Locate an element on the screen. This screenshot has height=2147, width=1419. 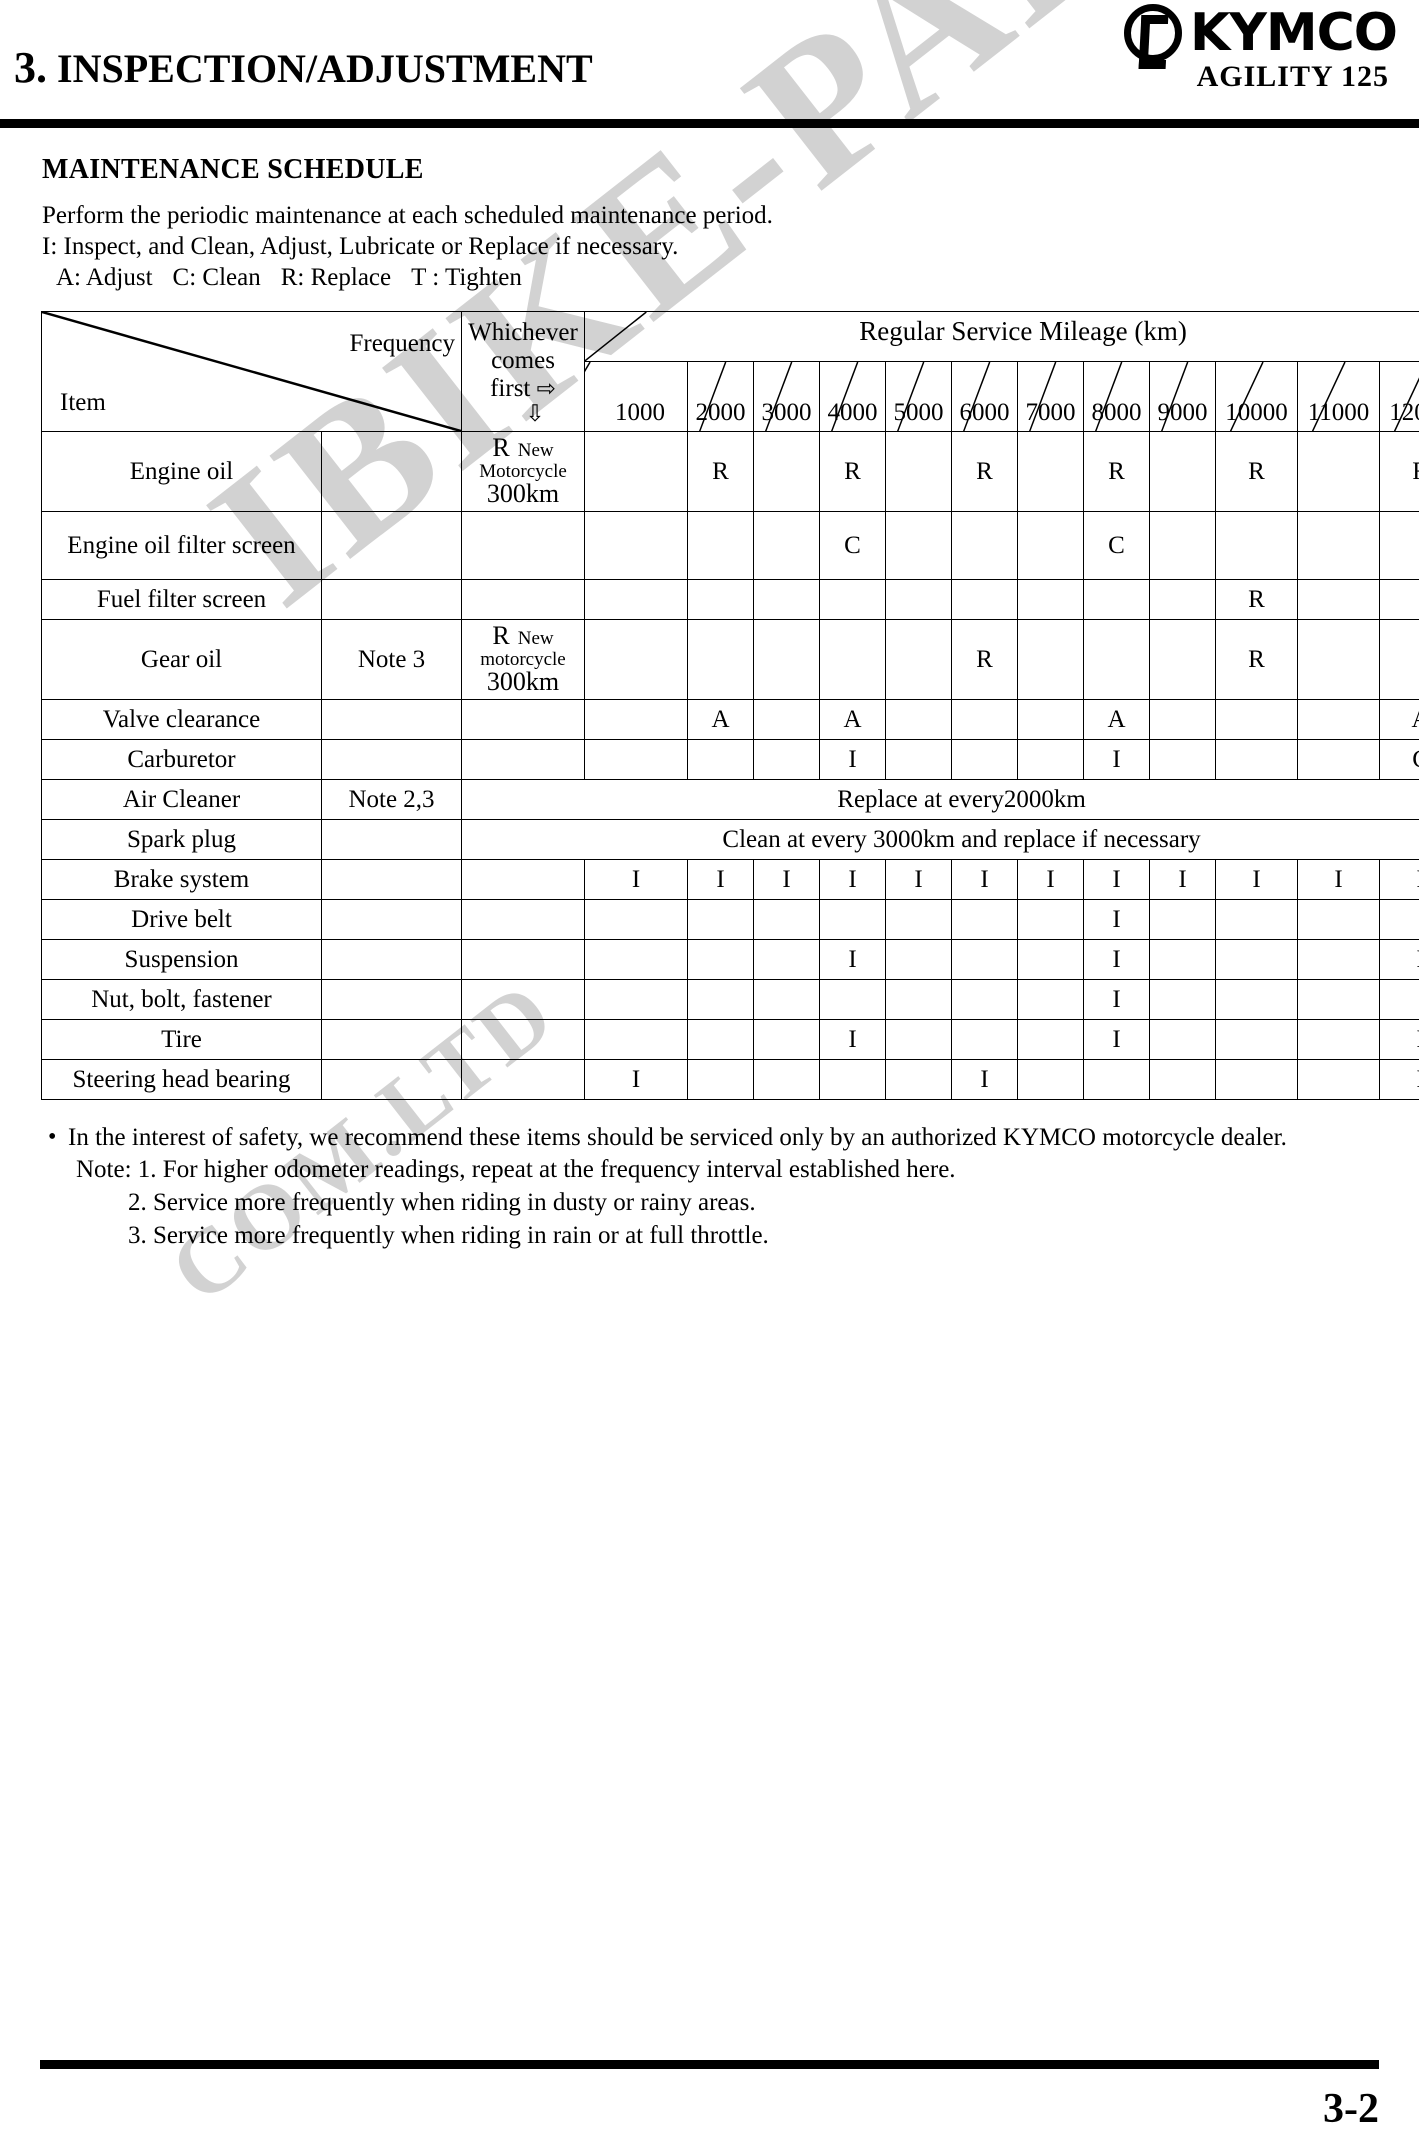
arrow-right-icon: ⇨ is located at coordinates (546, 388).